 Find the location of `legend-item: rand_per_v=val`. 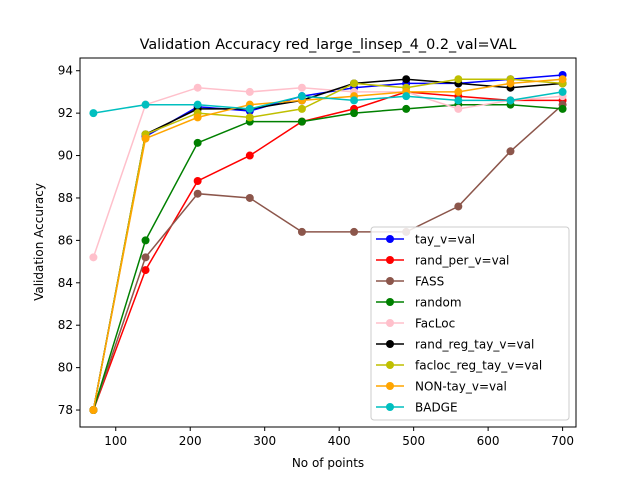

legend-item: rand_per_v=val is located at coordinates (442, 261).